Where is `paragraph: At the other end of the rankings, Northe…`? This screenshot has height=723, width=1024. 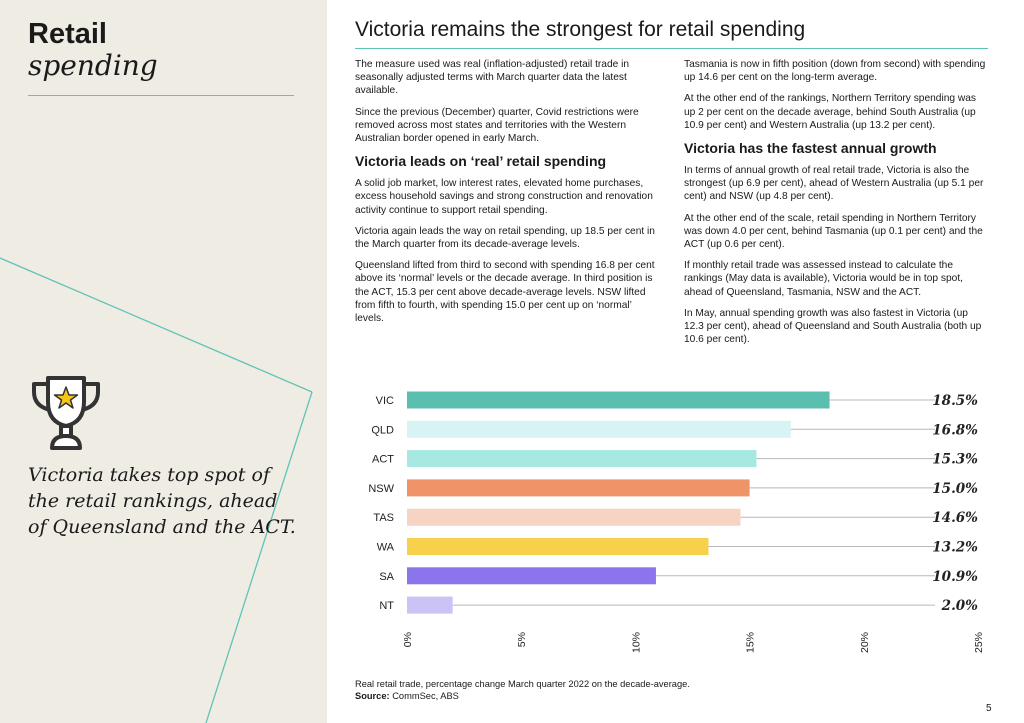 paragraph: At the other end of the rankings, Northe… is located at coordinates (830, 112).